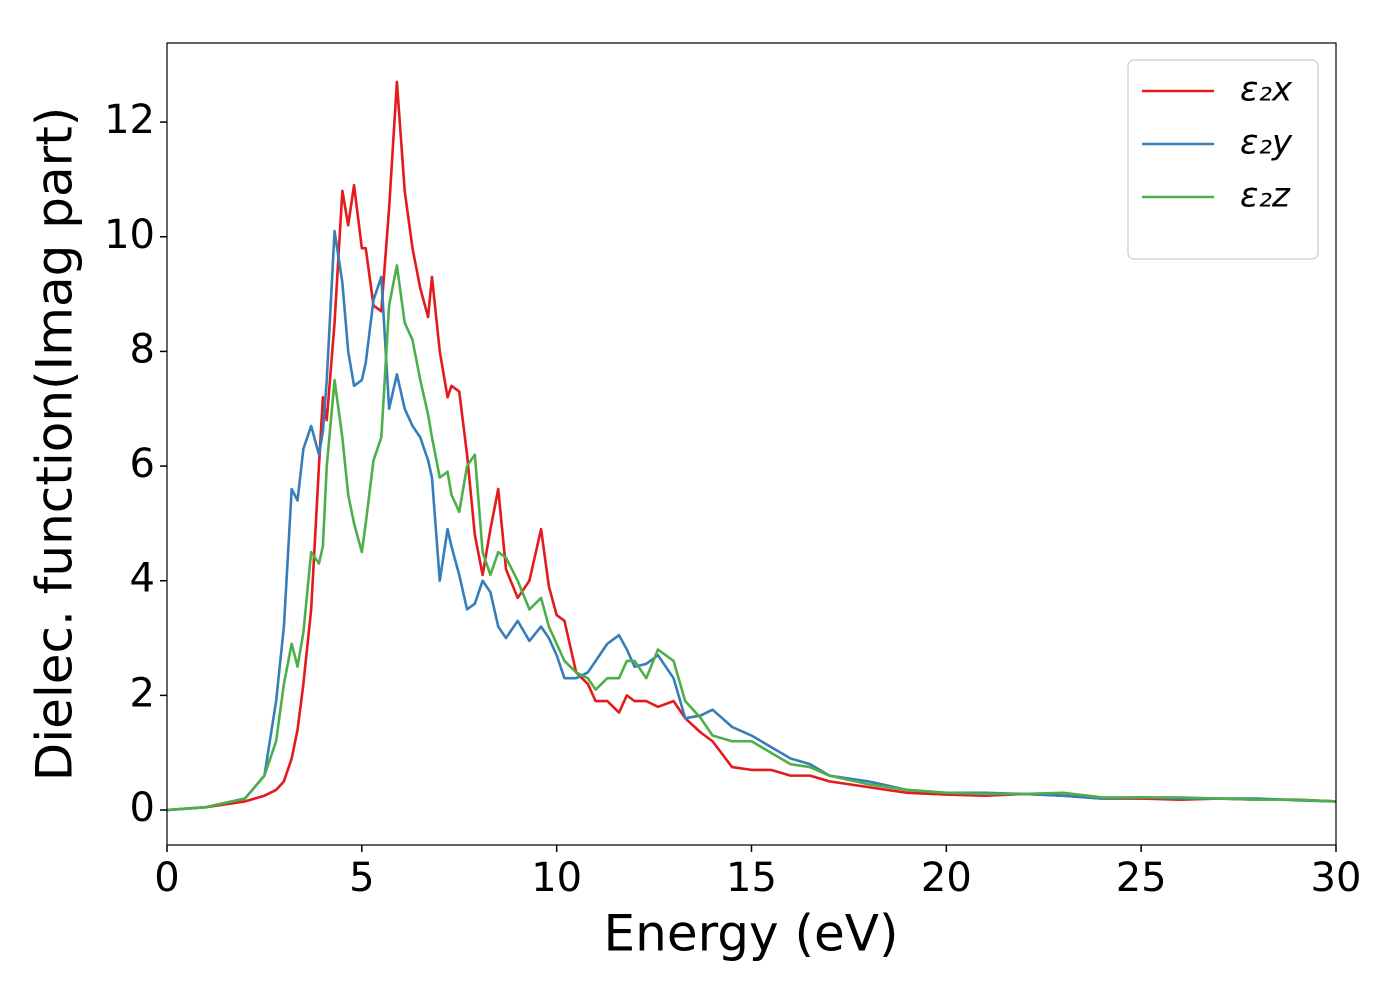  I want to click on y-tick-label: 10, so click(129, 235).